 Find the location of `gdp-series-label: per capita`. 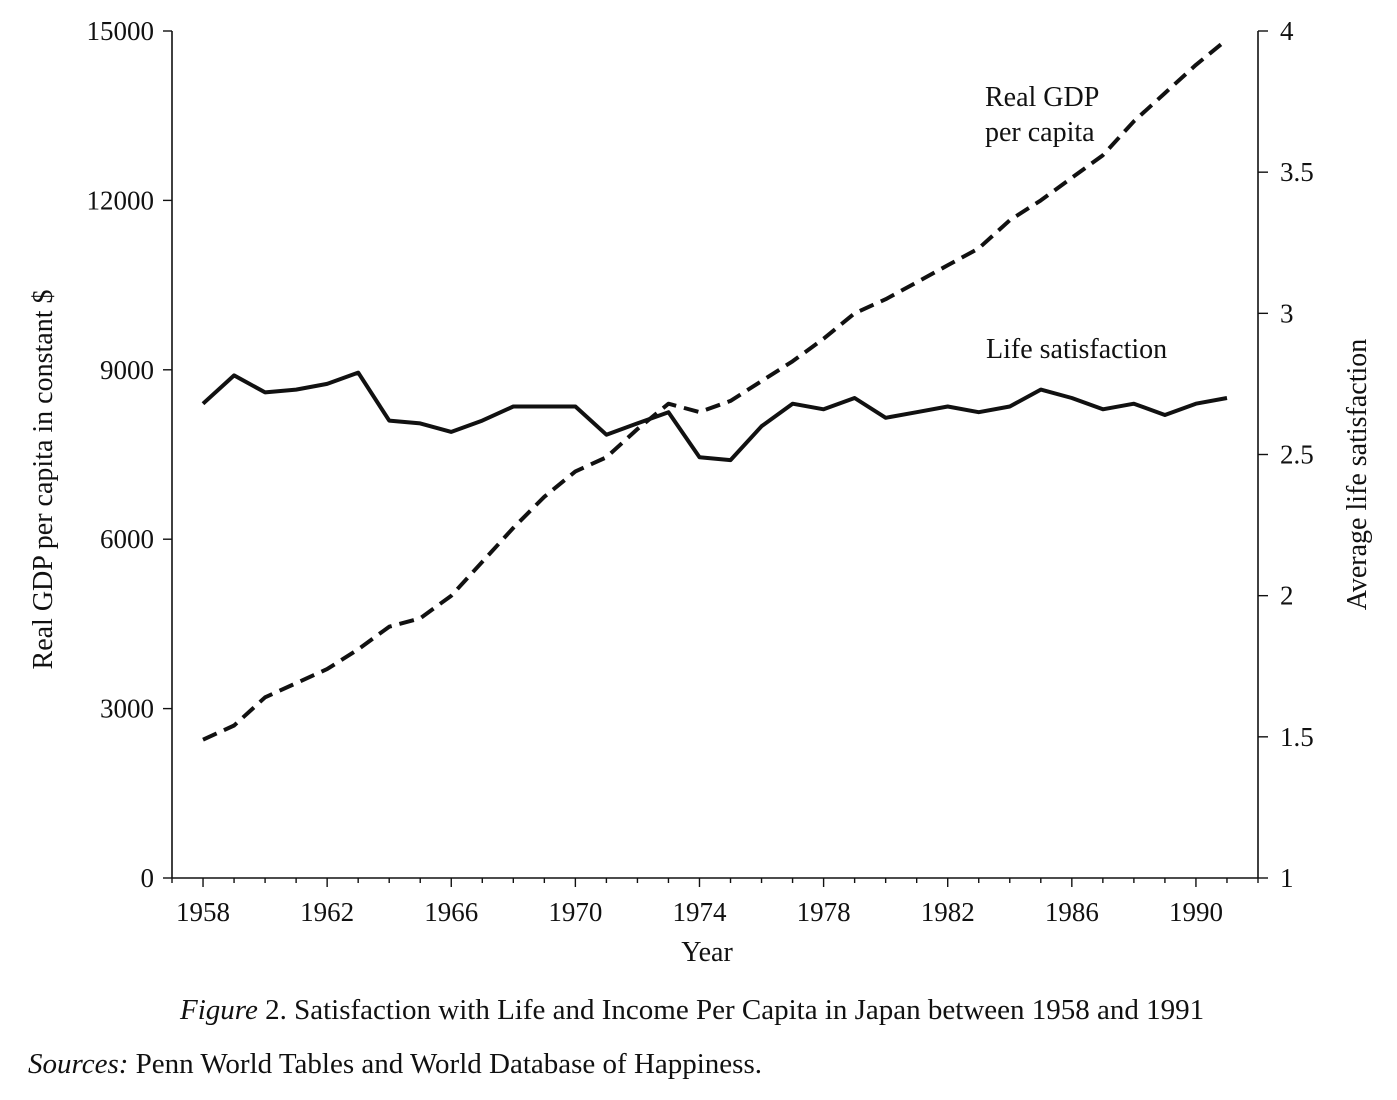

gdp-series-label: per capita is located at coordinates (1040, 132).